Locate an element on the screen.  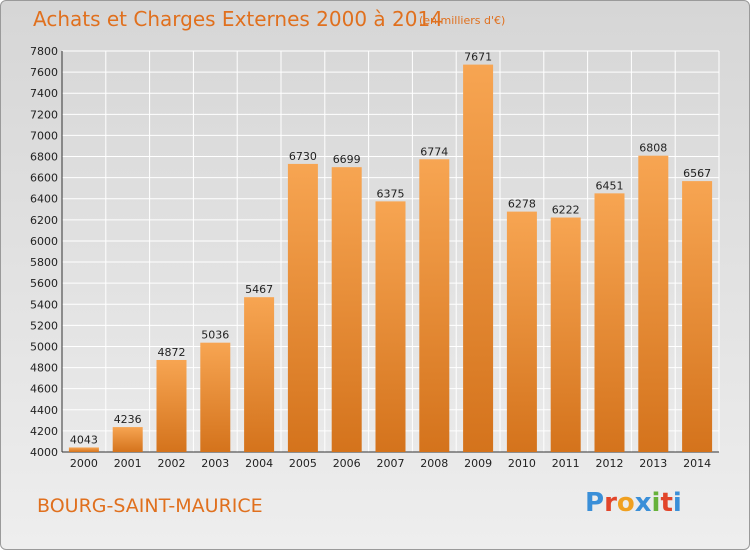
y-tick-label: 4400 is located at coordinates (44, 410).